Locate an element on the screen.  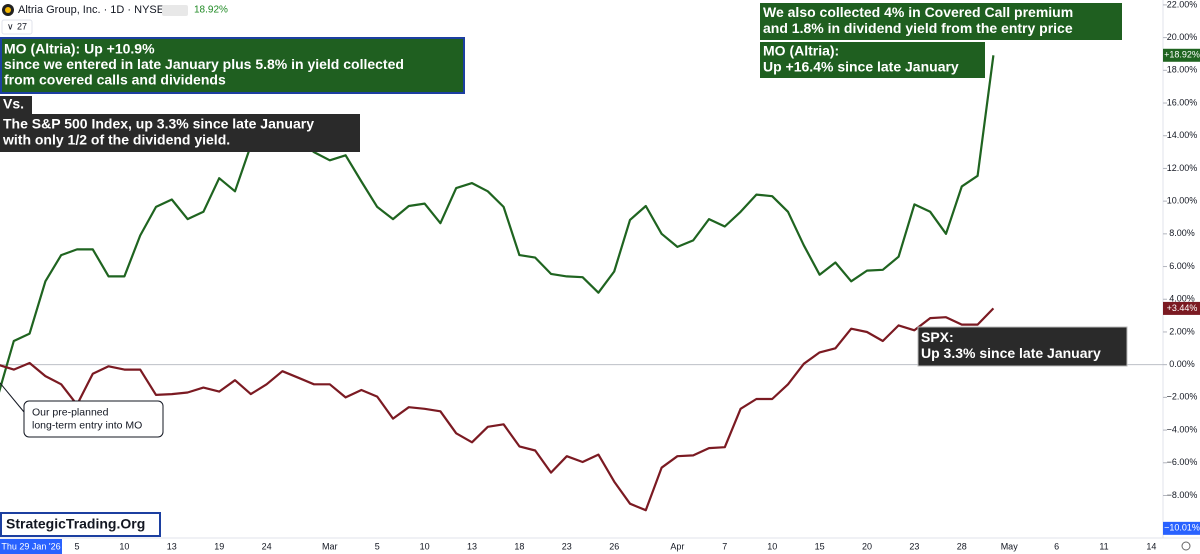
crosshair-x-box is located at coordinates (31, 546).